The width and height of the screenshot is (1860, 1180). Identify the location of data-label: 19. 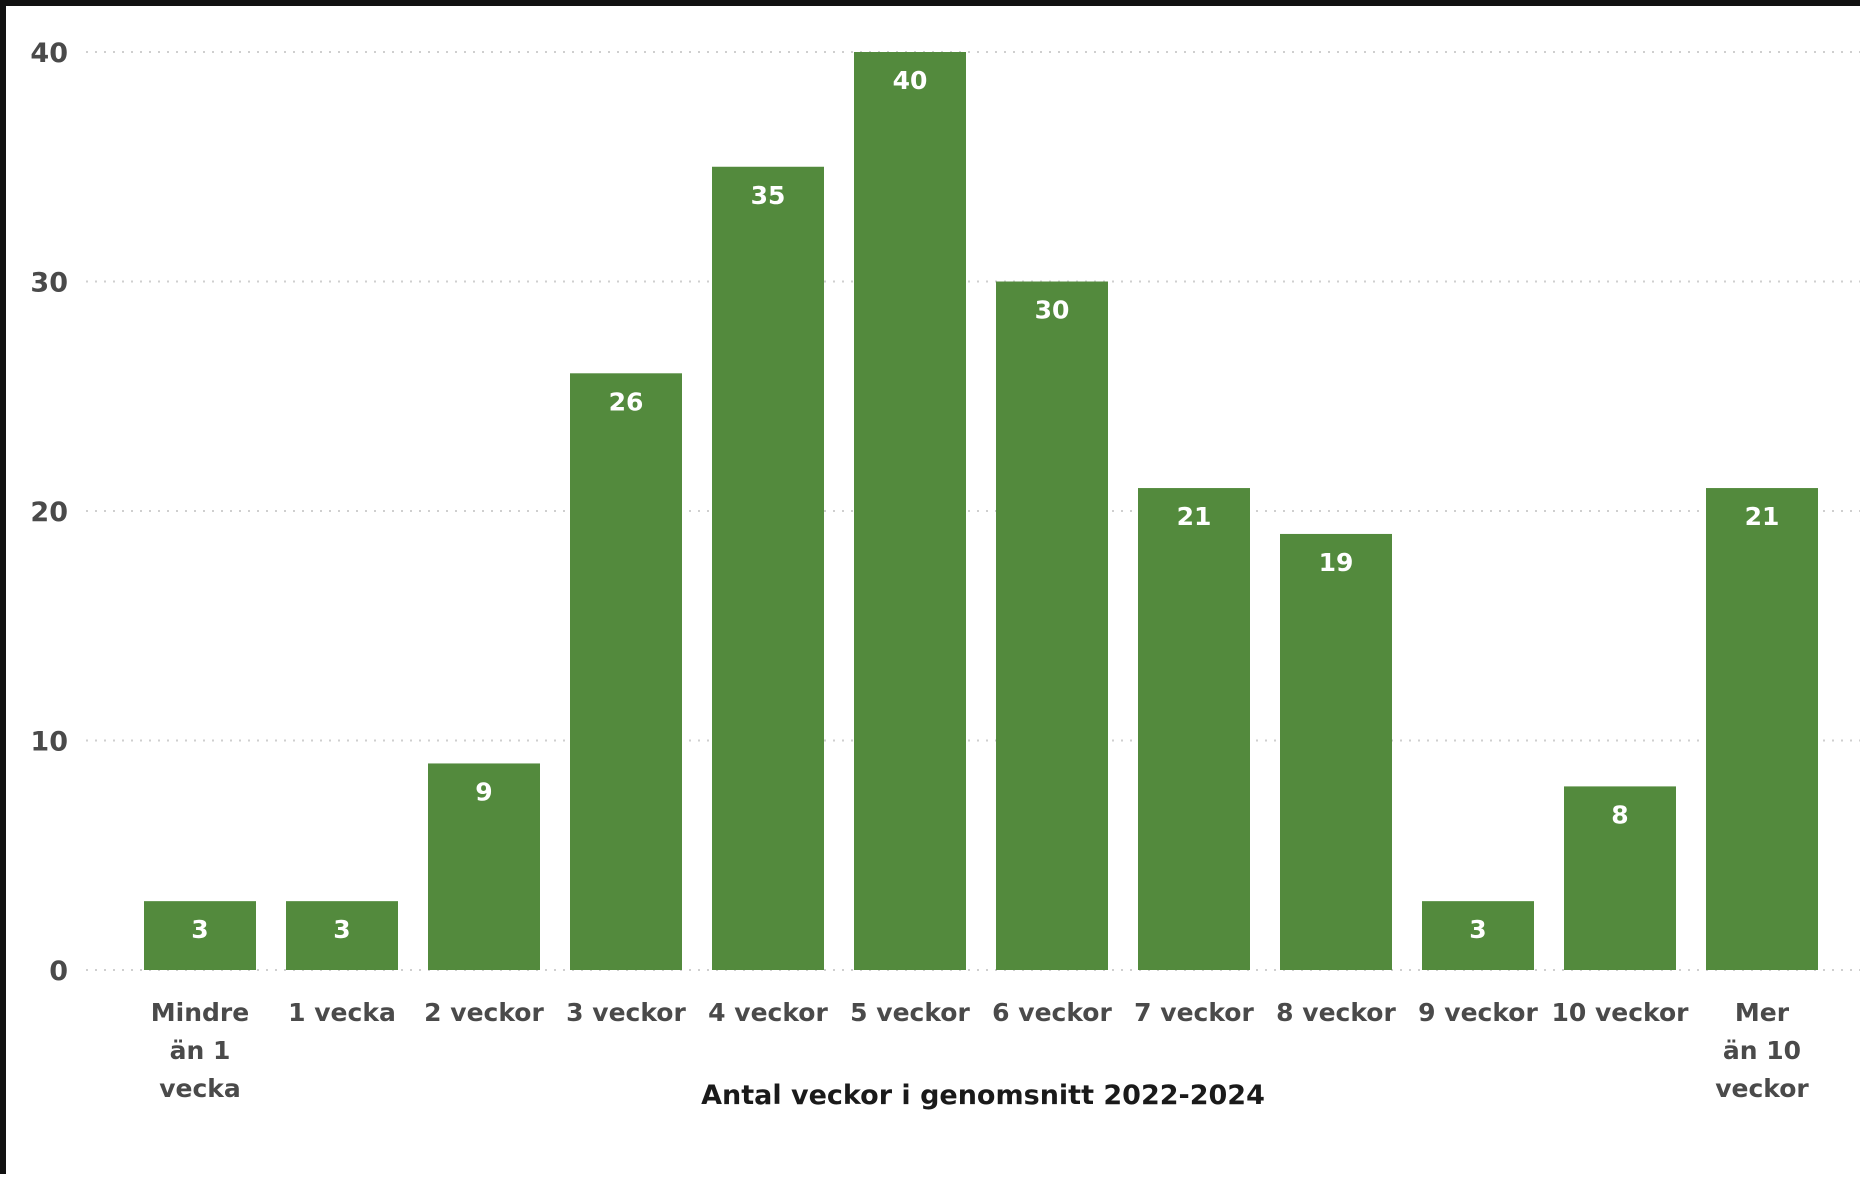
(1336, 562).